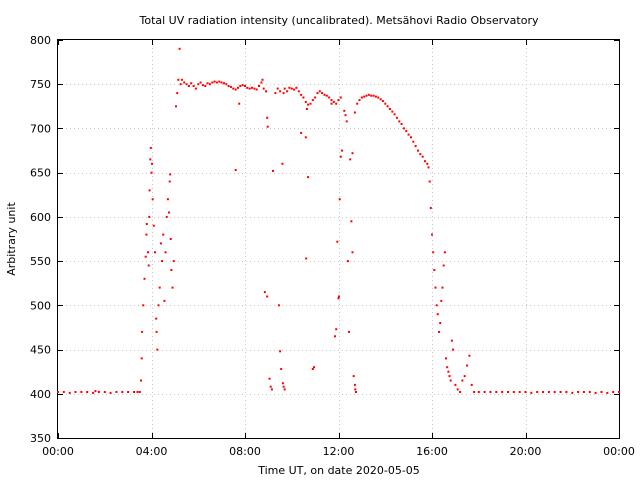 This screenshot has height=480, width=640. I want to click on x-tick-label: 20:00, so click(526, 451).